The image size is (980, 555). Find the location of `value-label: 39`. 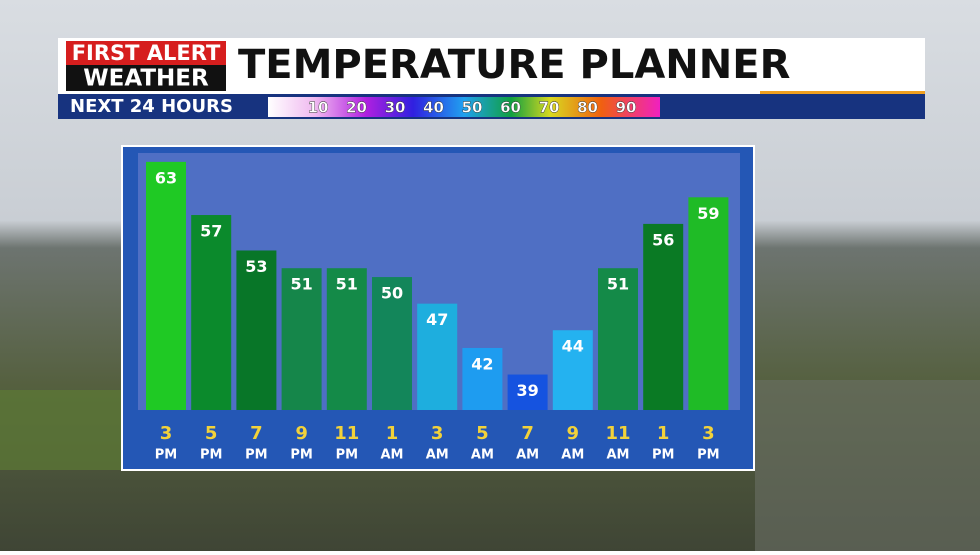

value-label: 39 is located at coordinates (527, 390).